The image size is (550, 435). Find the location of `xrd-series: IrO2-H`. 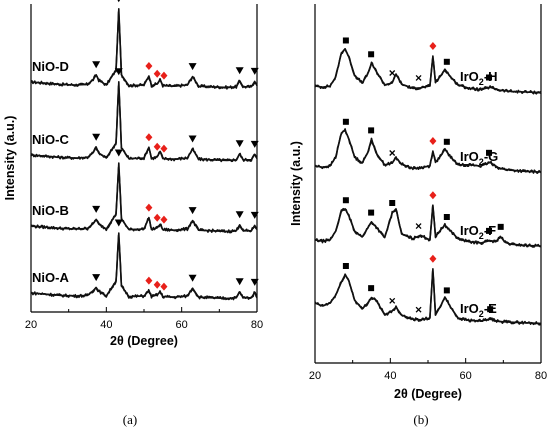

xrd-series: IrO2-H is located at coordinates (428, 66).